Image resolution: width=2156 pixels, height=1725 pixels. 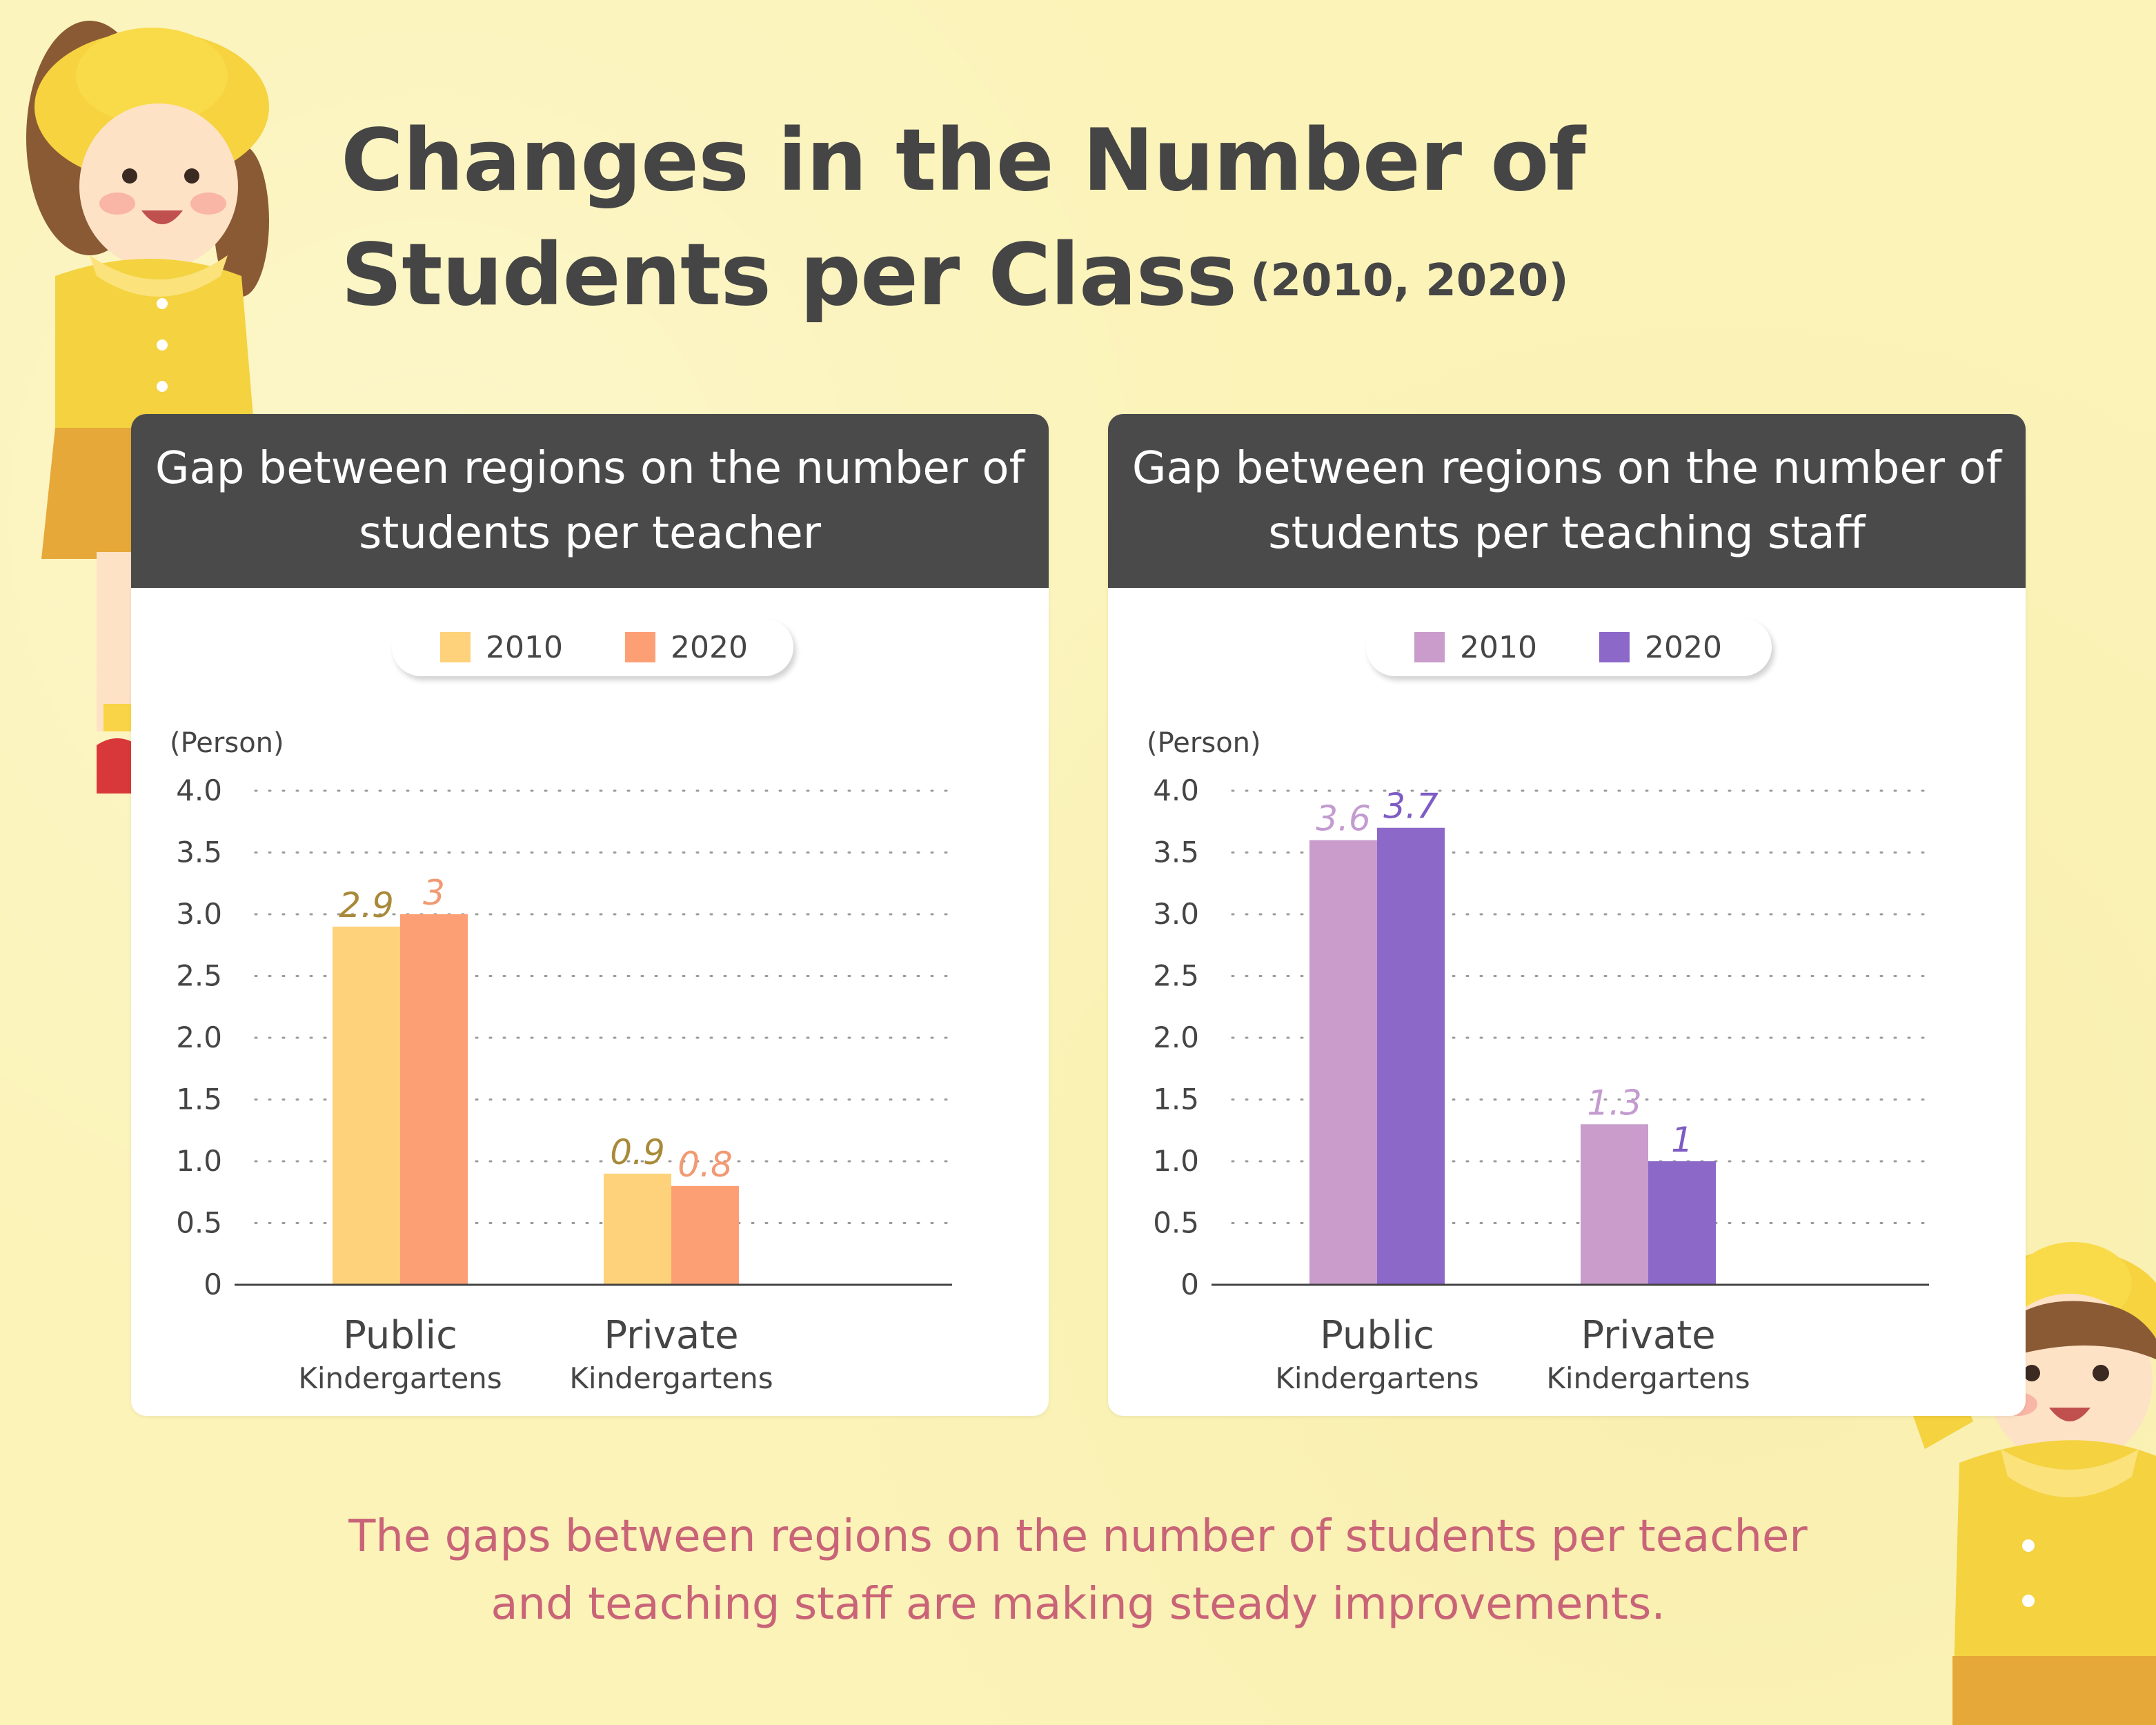 I want to click on data-label: 3, so click(x=434, y=893).